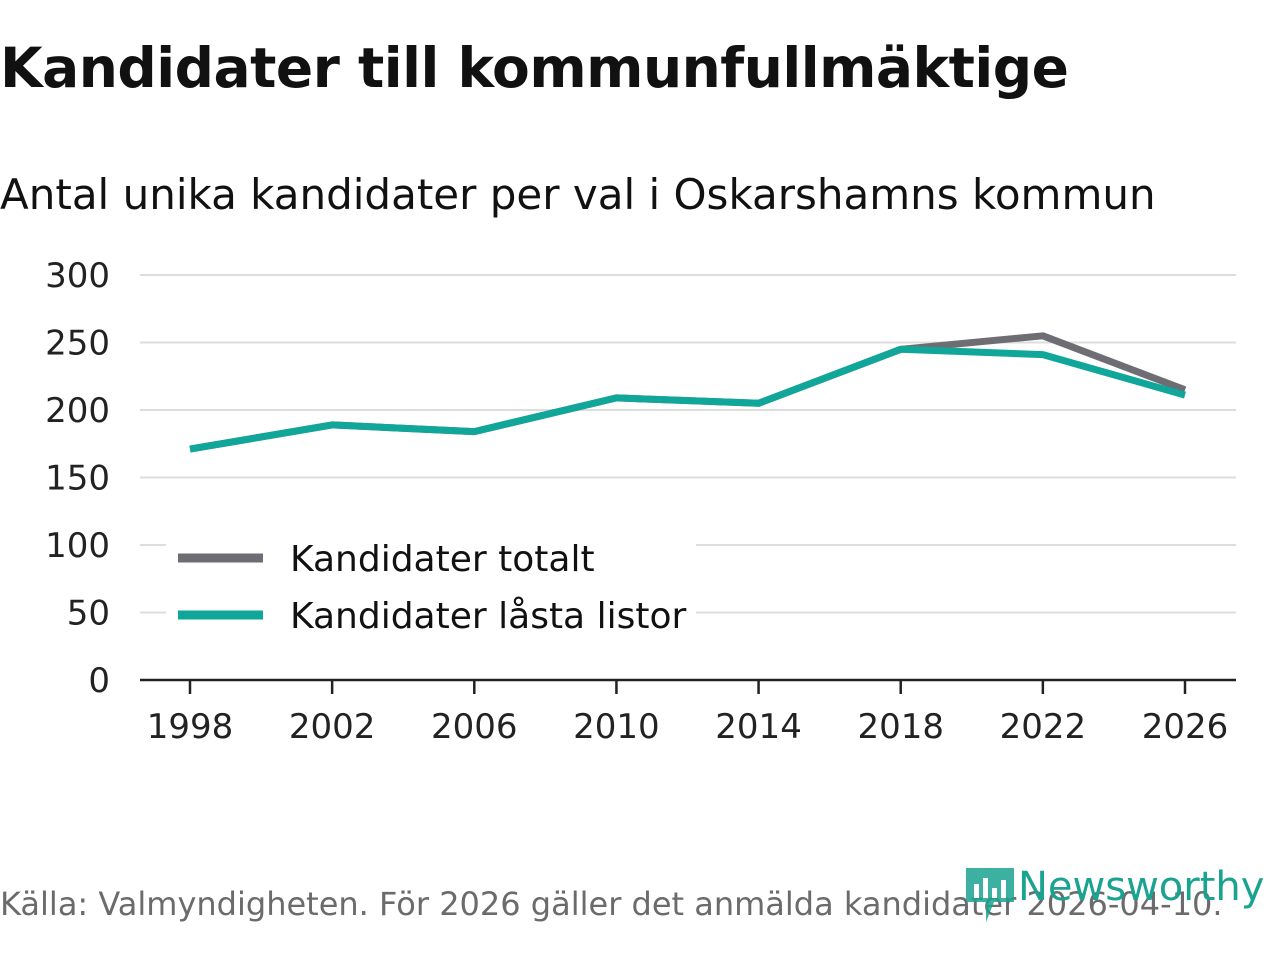 This screenshot has height=960, width=1280. Describe the element at coordinates (1141, 887) in the screenshot. I see `newsworthy-logo-text: Newsworthy` at that location.